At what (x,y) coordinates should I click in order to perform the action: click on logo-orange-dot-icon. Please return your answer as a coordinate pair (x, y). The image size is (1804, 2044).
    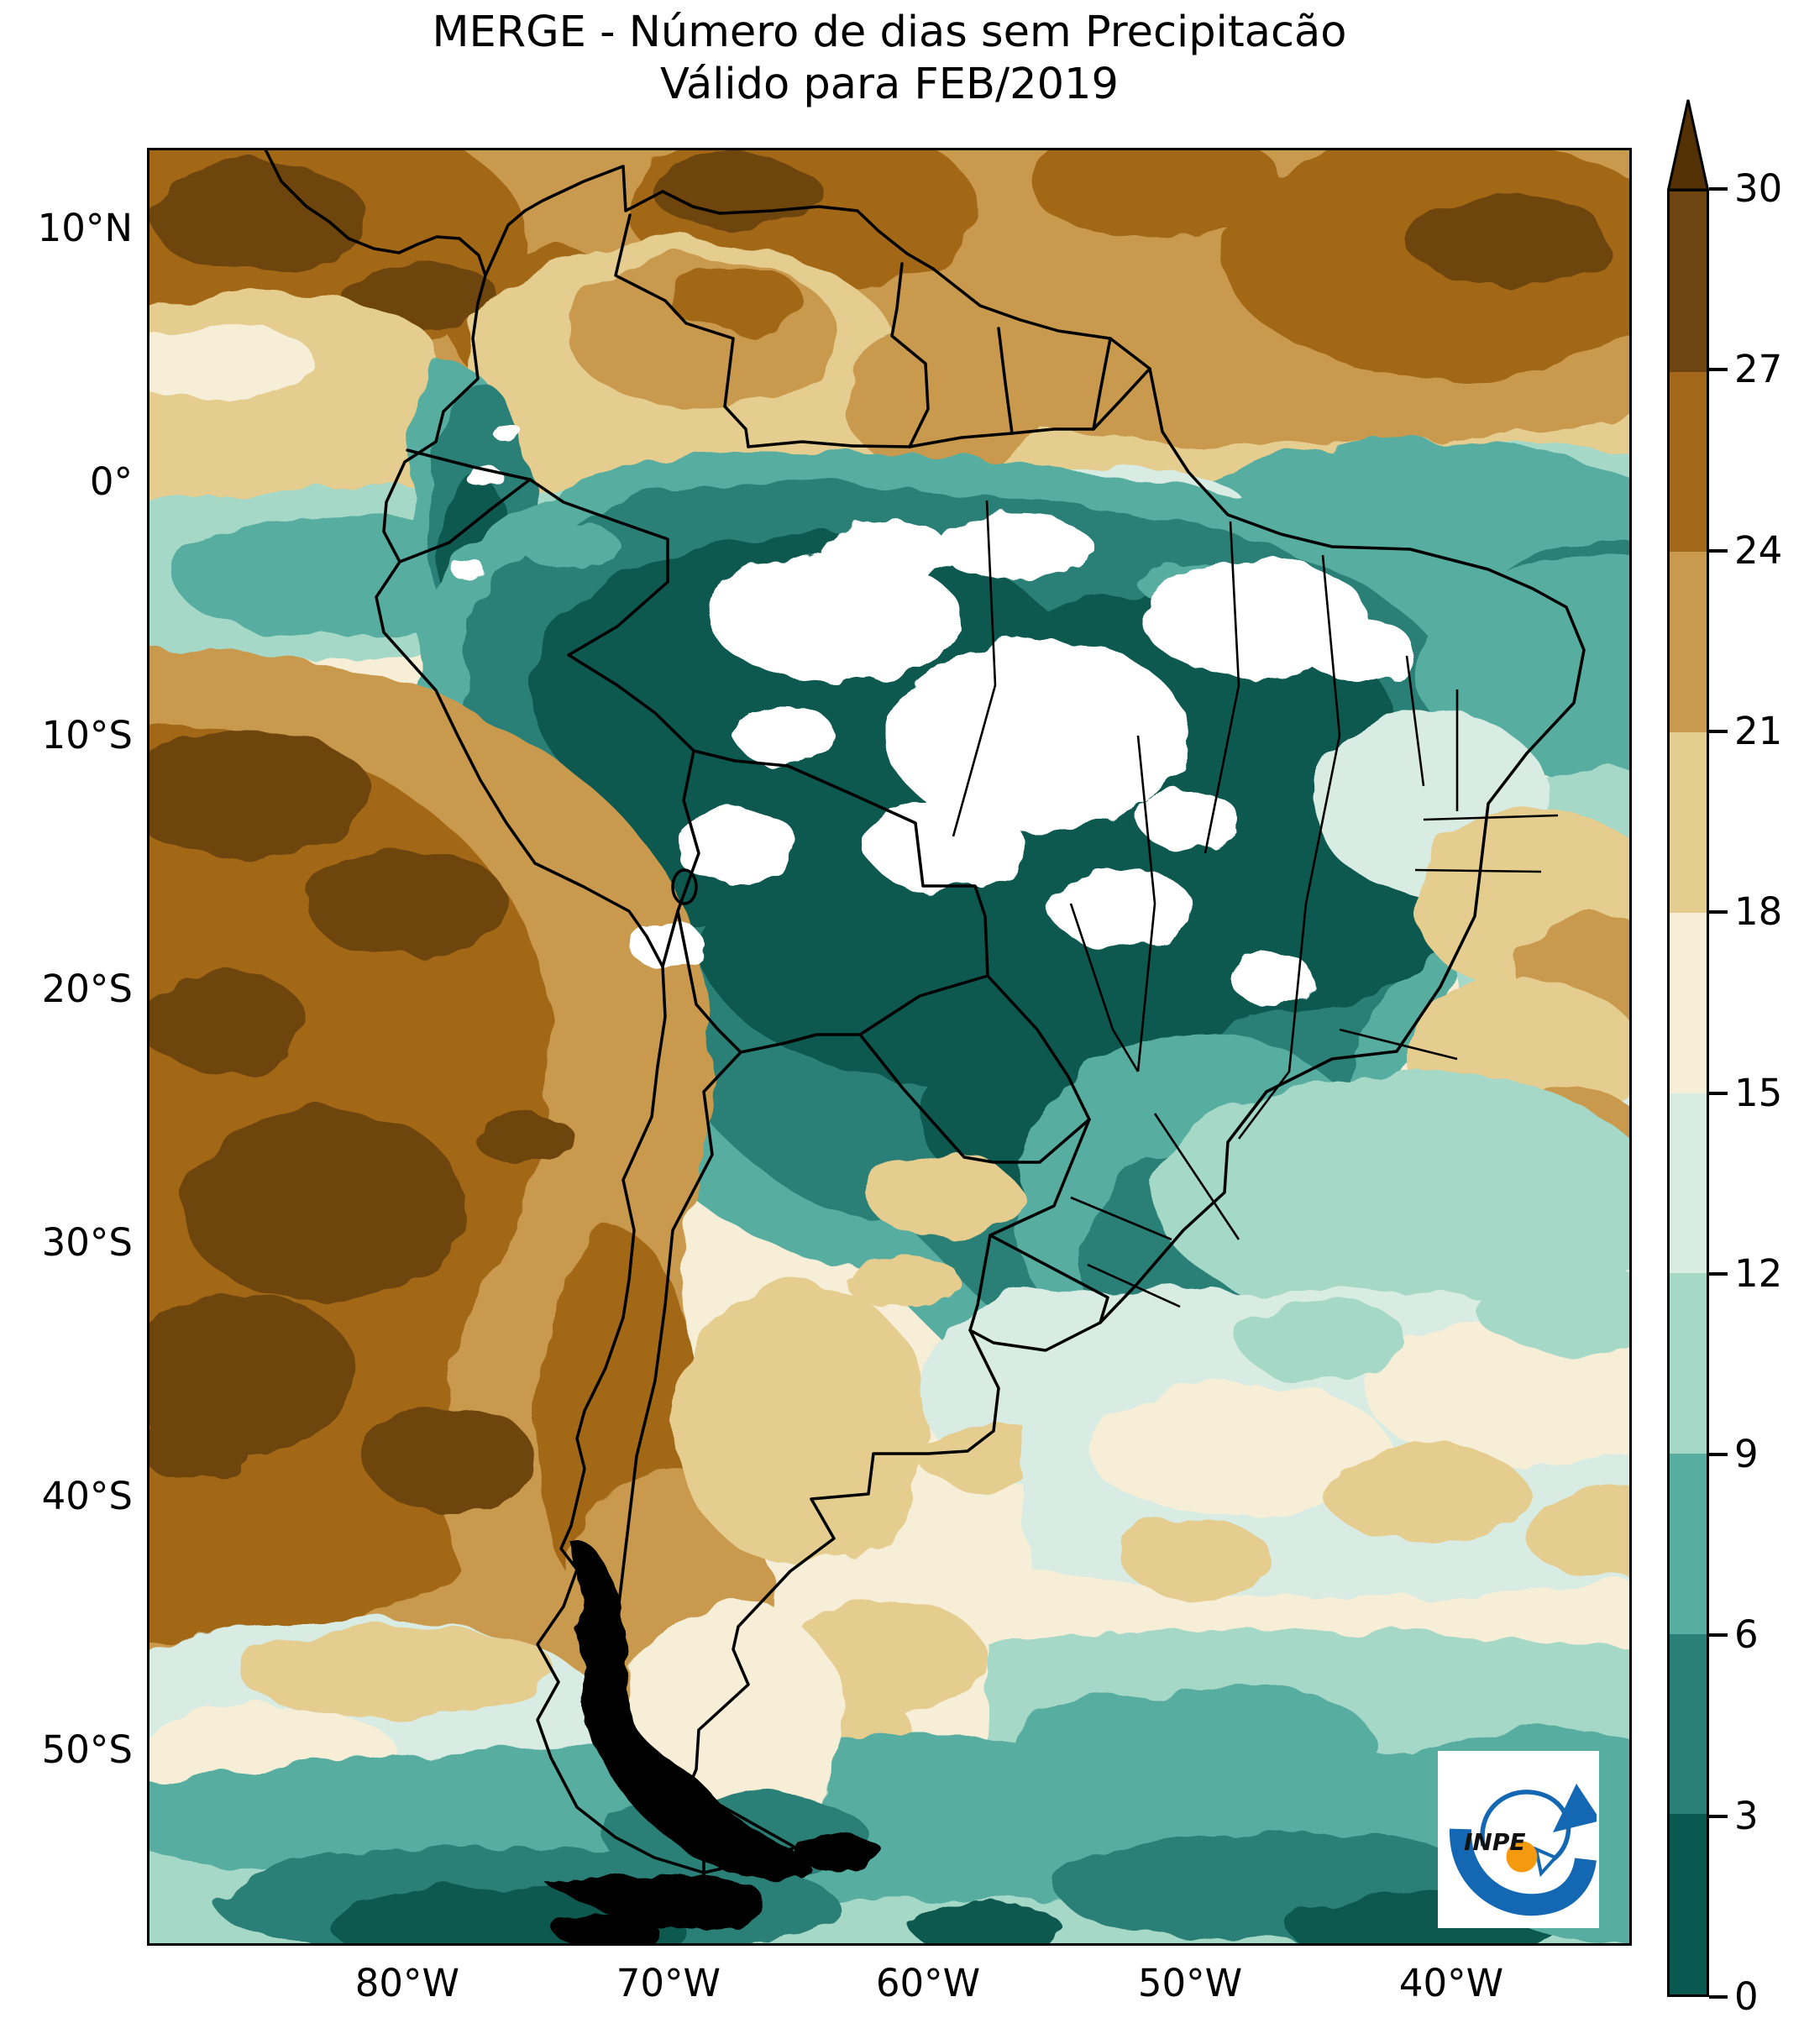
    Looking at the image, I should click on (1522, 1857).